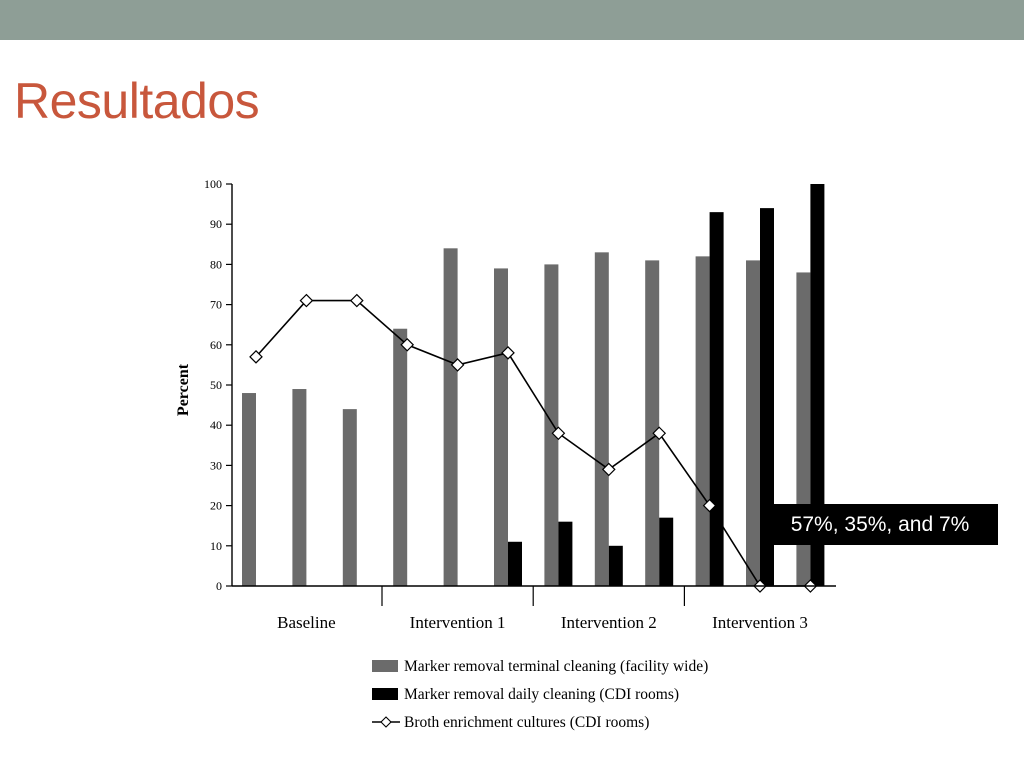 This screenshot has width=1024, height=768. I want to click on y-tick-label: 70, so click(216, 305).